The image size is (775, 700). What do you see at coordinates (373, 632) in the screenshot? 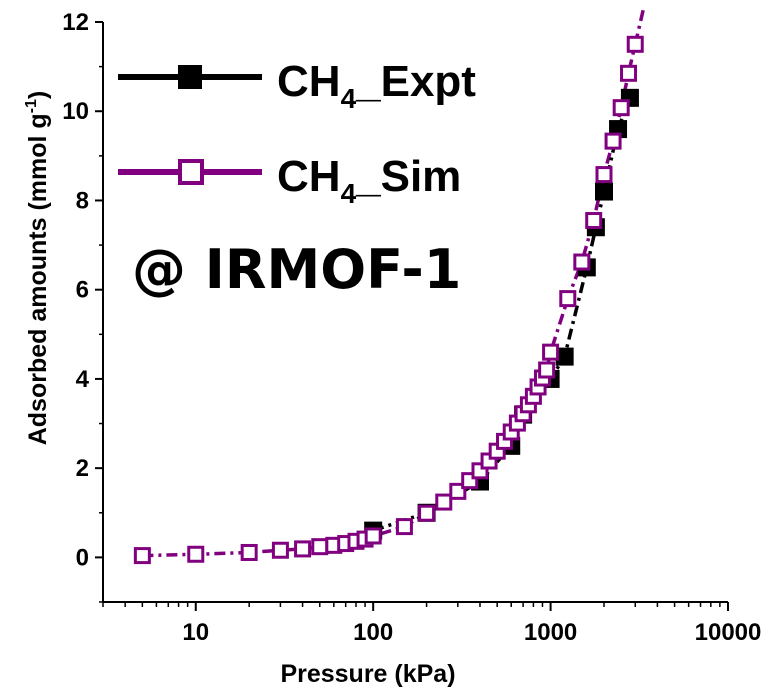
I see `x-tick-label-100: 100` at bounding box center [373, 632].